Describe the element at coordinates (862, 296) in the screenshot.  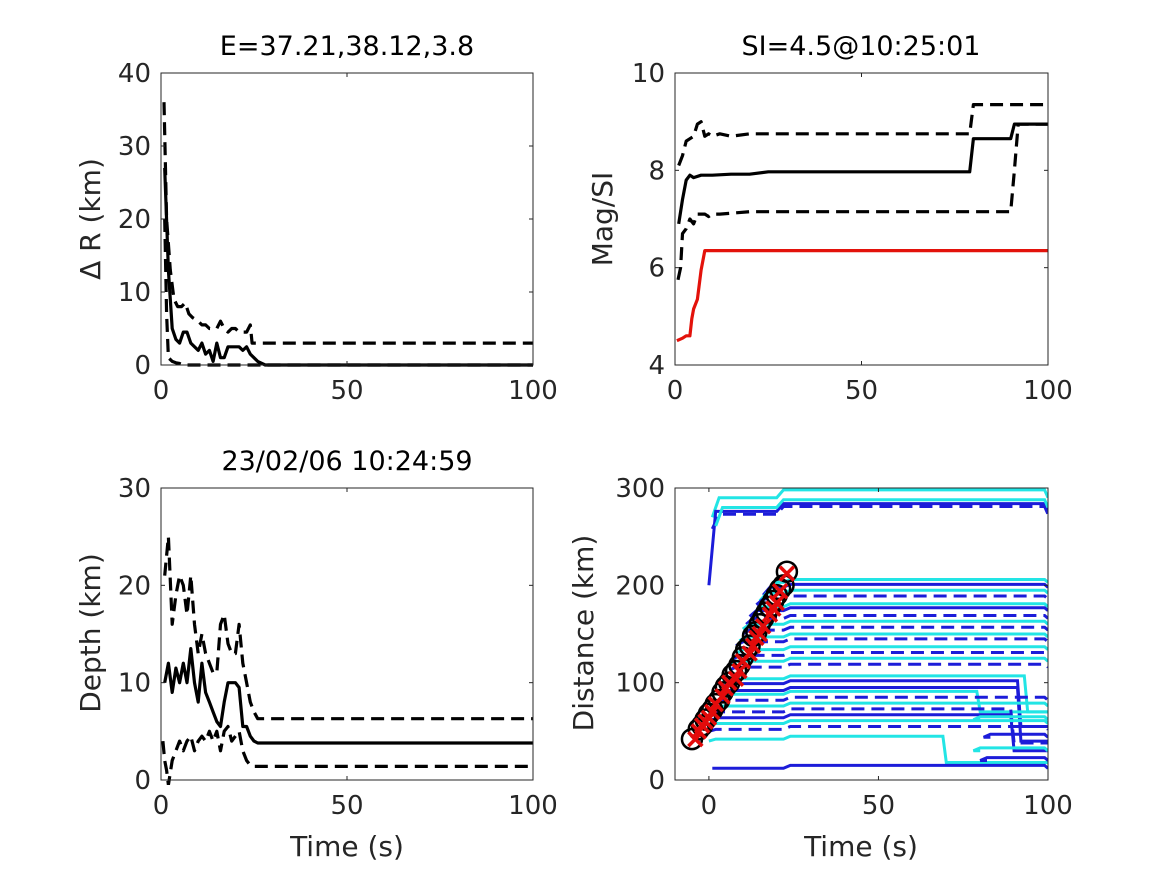
I see `si-line` at that location.